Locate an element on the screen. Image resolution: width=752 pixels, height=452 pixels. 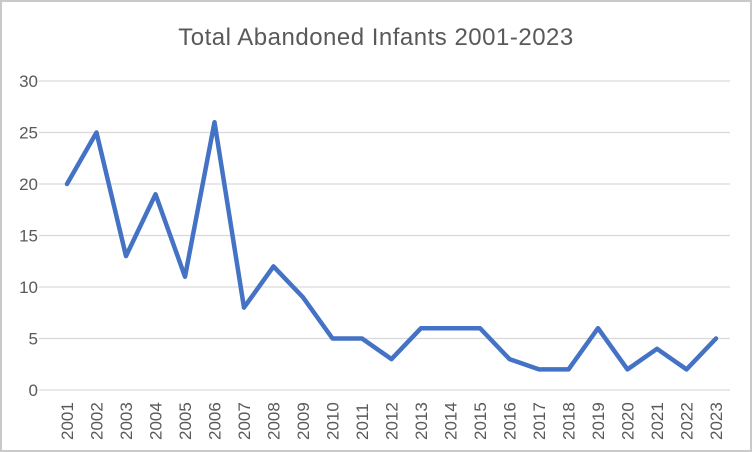
y-axis-tick-label: 20 is located at coordinates (28, 184).